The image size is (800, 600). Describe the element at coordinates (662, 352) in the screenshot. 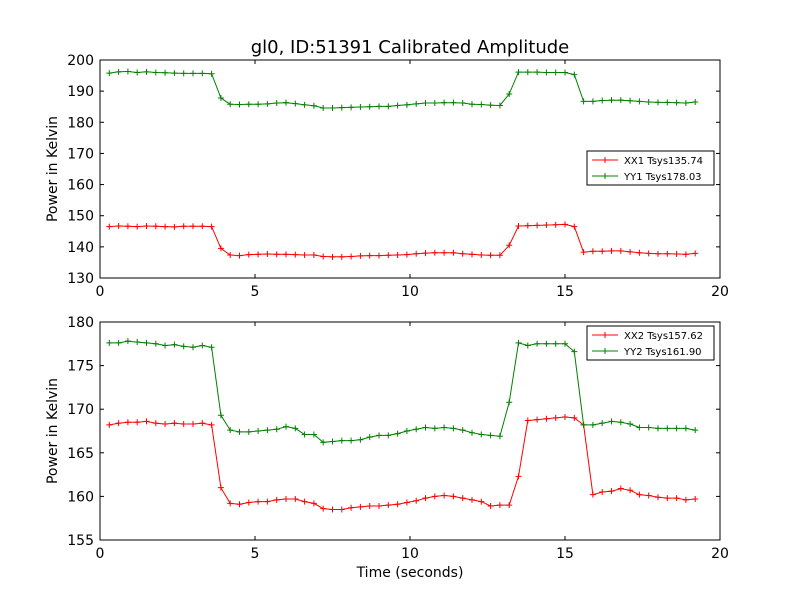

I see `legend-label: YY2 Tsys161.90` at that location.